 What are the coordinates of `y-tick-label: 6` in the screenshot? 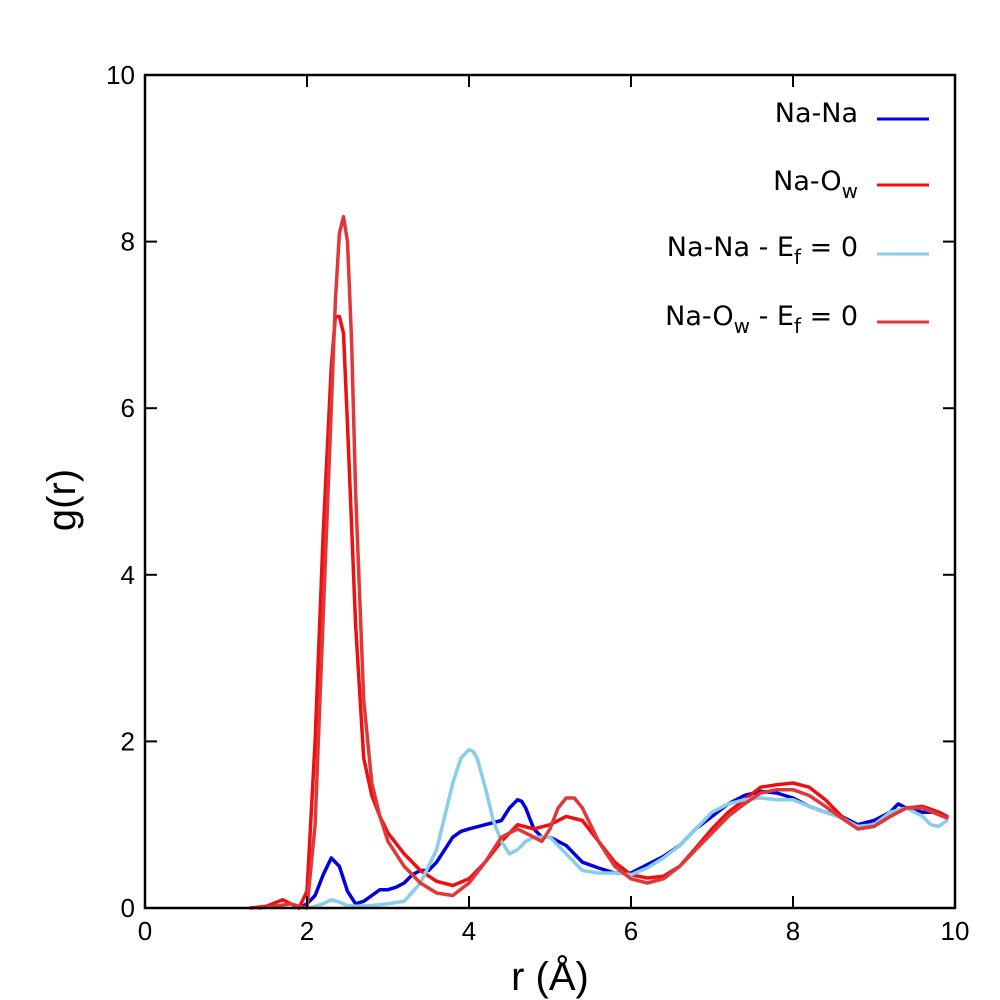 It's located at (128, 408).